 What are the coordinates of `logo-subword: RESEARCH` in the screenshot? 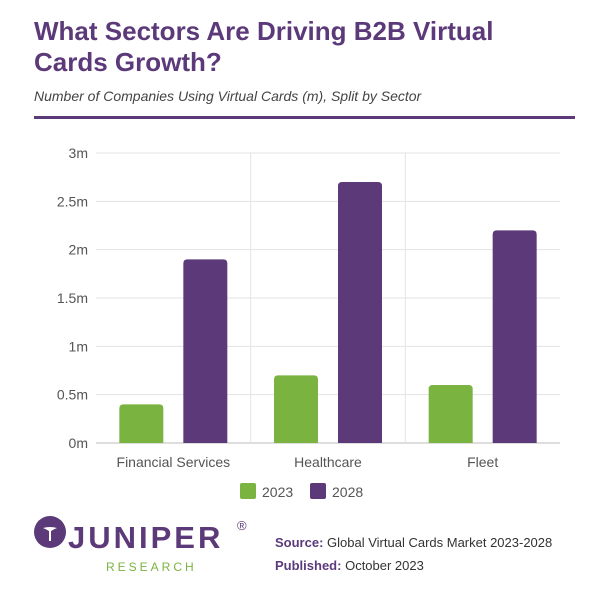 It's located at (151, 567).